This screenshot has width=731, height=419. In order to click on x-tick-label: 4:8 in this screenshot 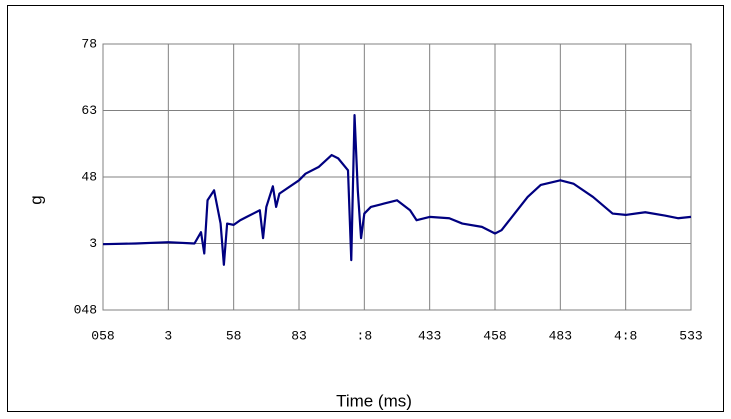, I will do `click(625, 335)`.